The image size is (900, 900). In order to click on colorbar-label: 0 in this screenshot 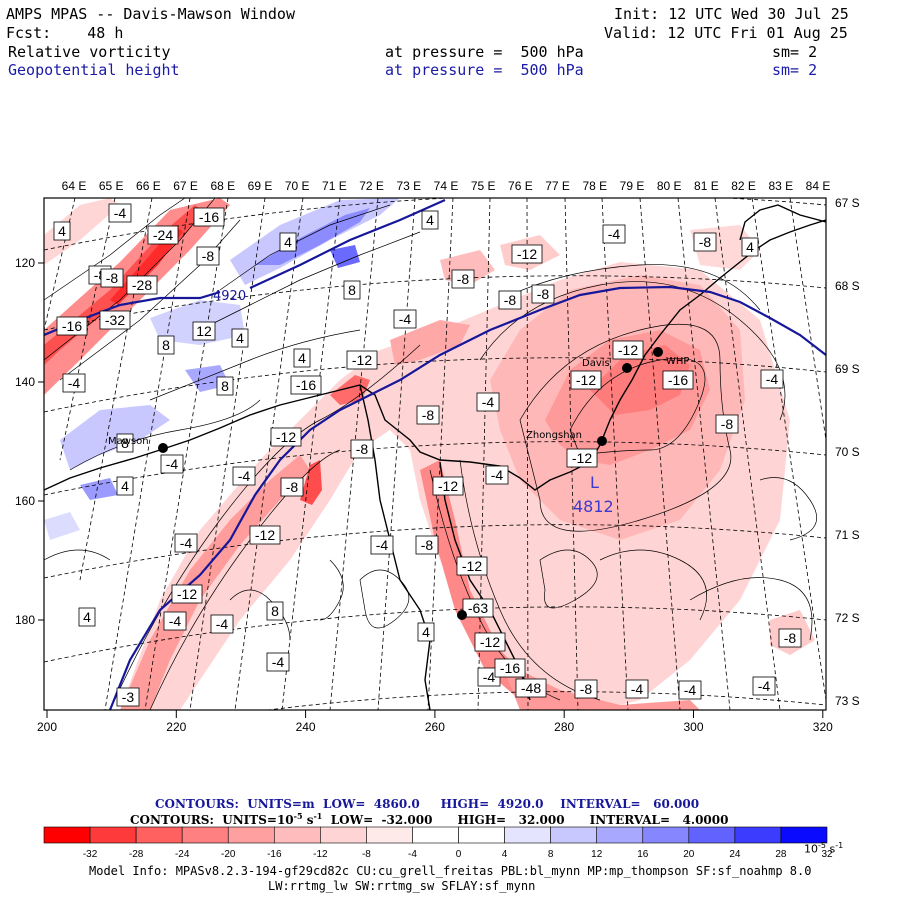, I will do `click(459, 854)`.